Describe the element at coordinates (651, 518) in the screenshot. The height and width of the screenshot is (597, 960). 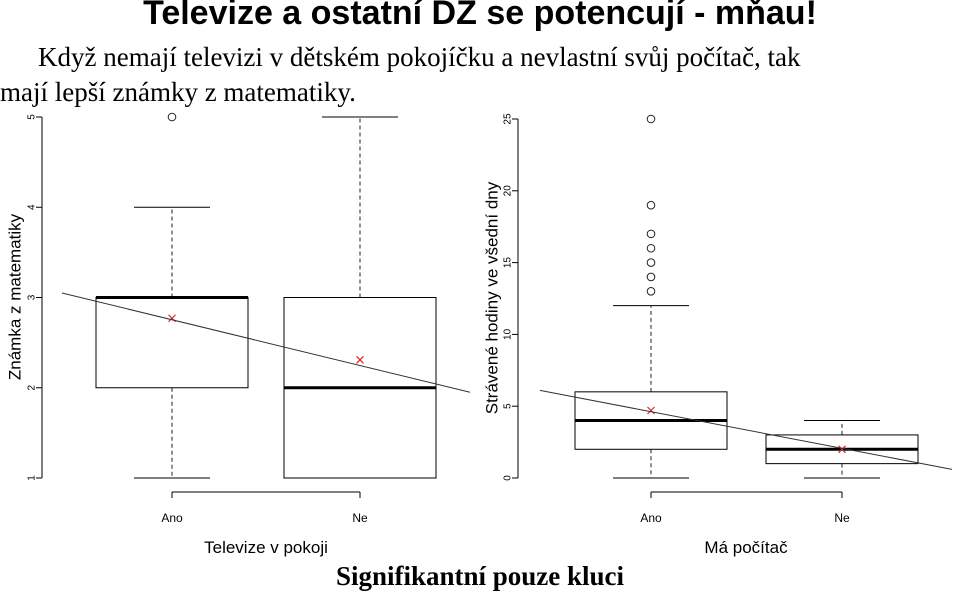
I see `pc-x-tick-label: Ano` at that location.